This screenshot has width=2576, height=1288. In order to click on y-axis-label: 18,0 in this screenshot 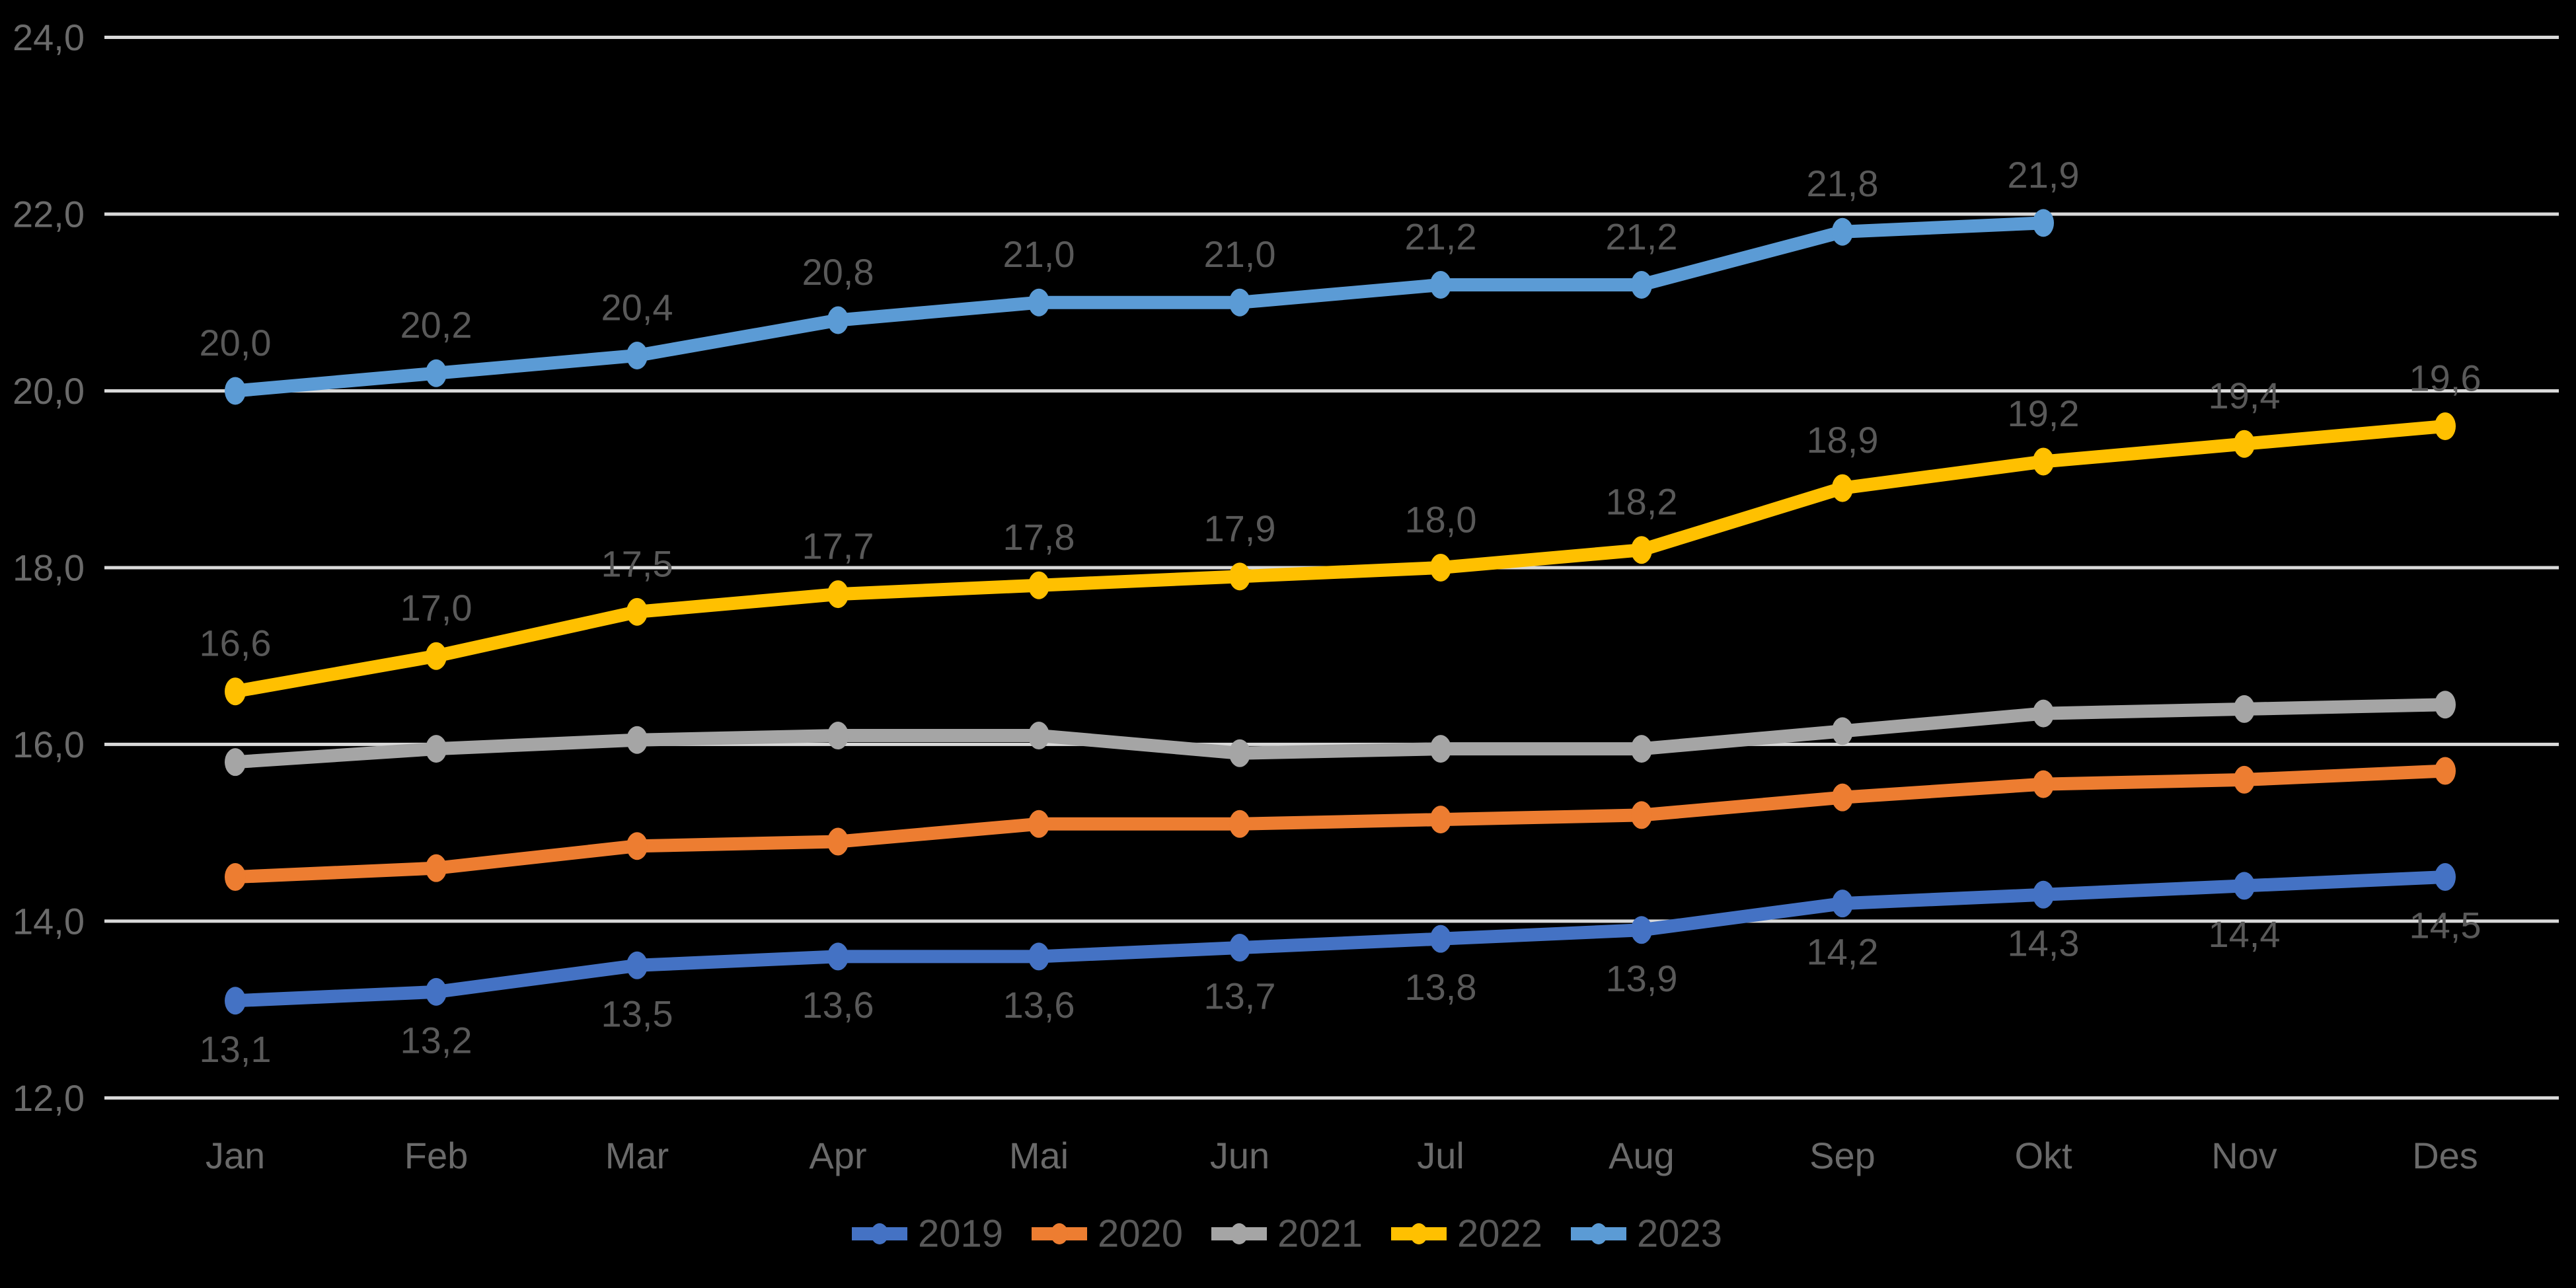, I will do `click(49, 567)`.